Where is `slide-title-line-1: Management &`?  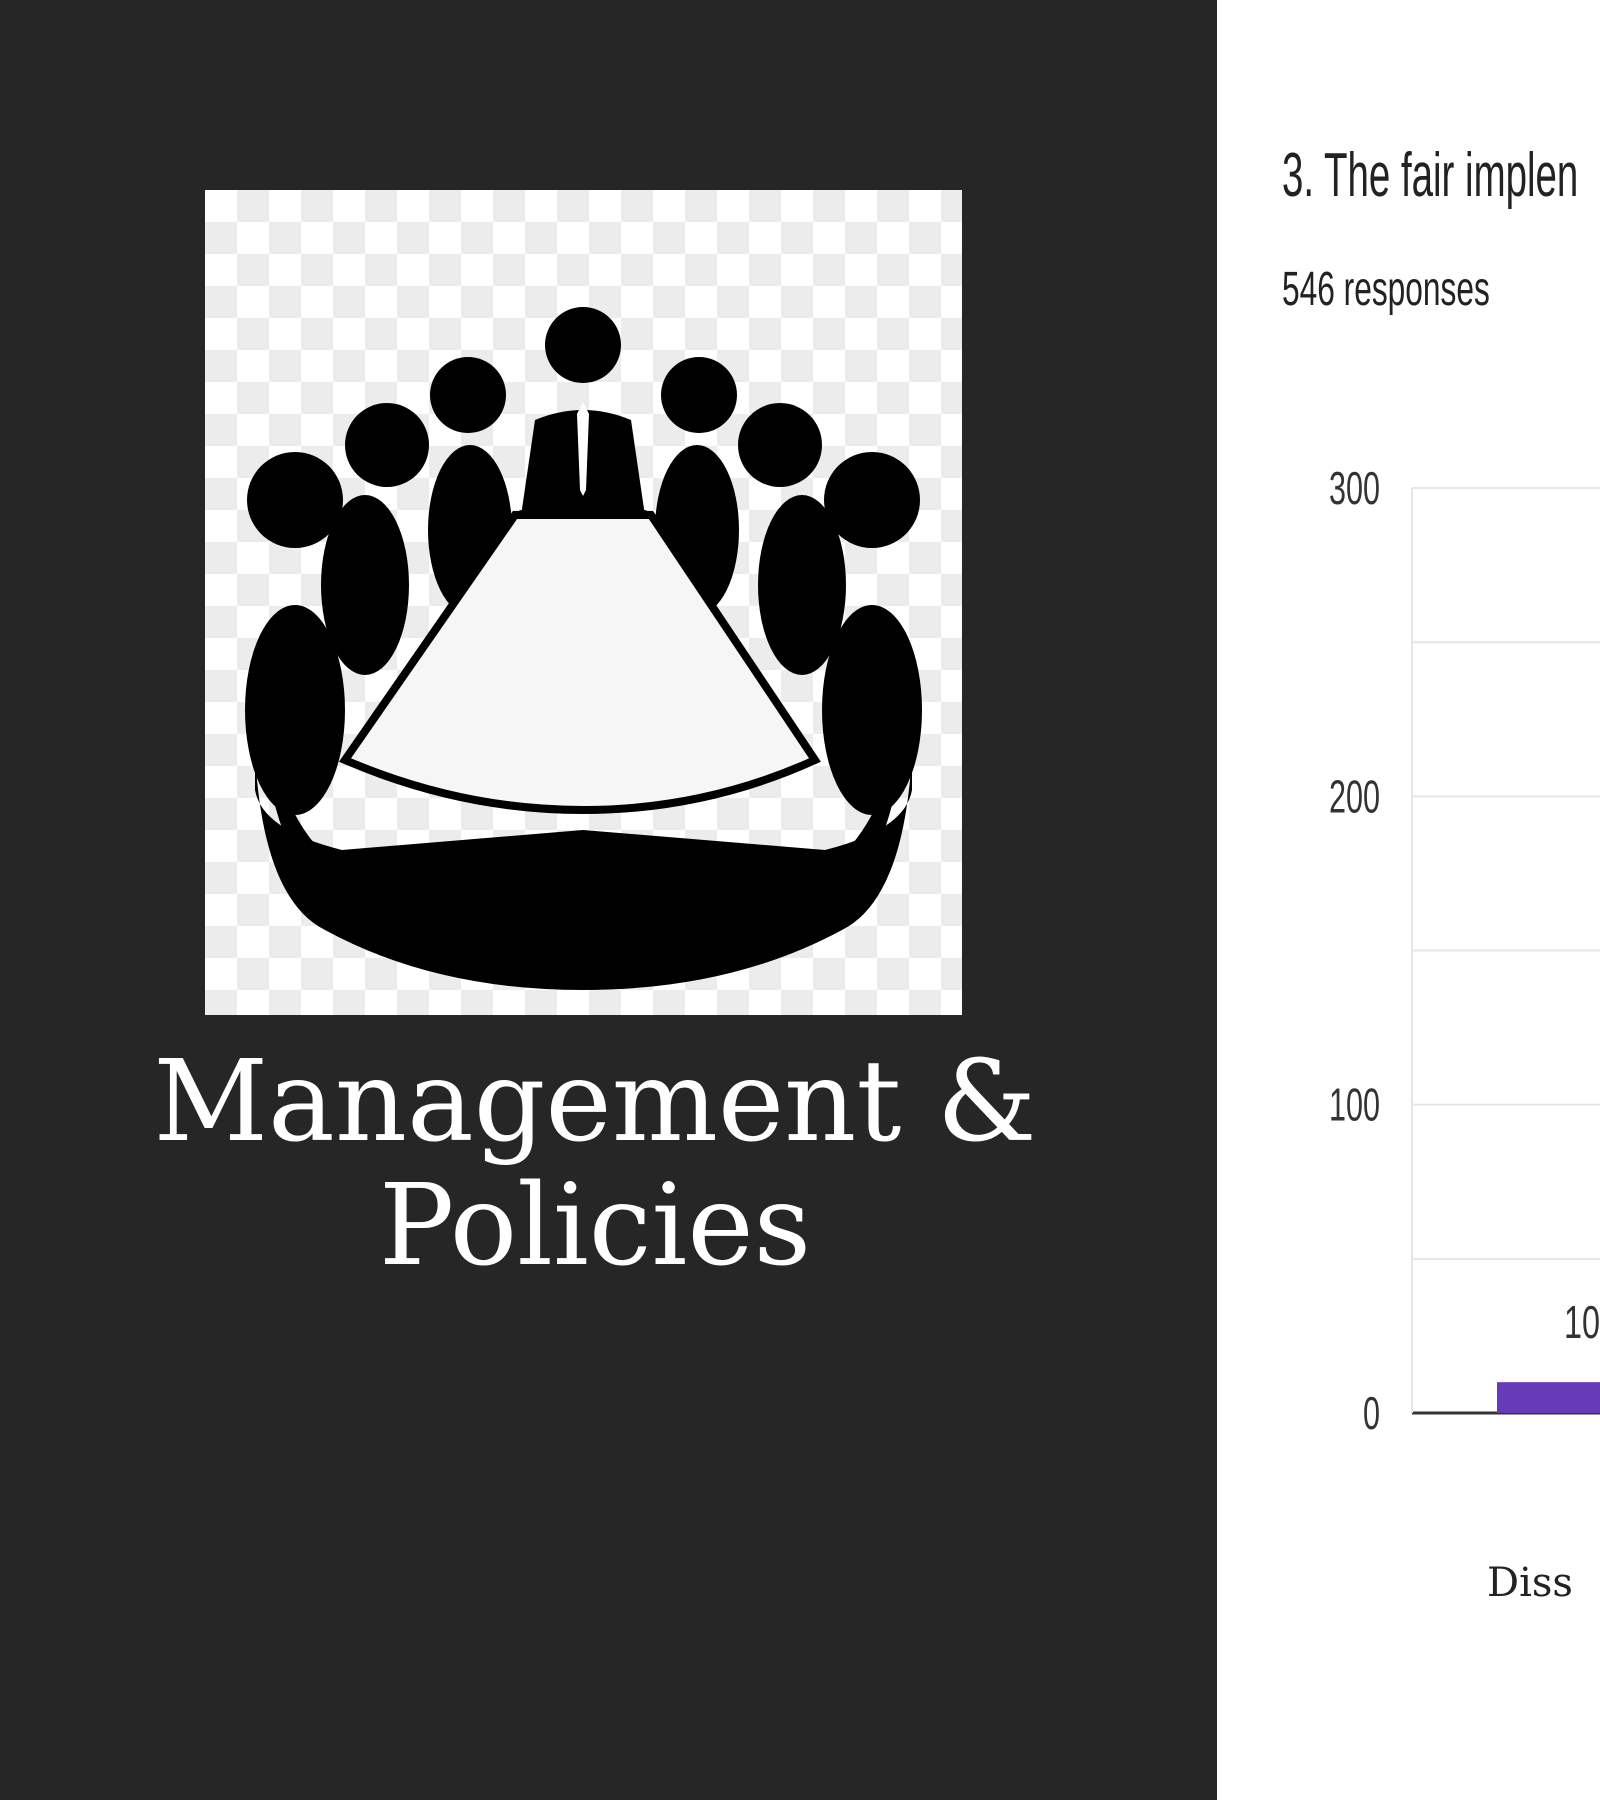
slide-title-line-1: Management & is located at coordinates (595, 1102).